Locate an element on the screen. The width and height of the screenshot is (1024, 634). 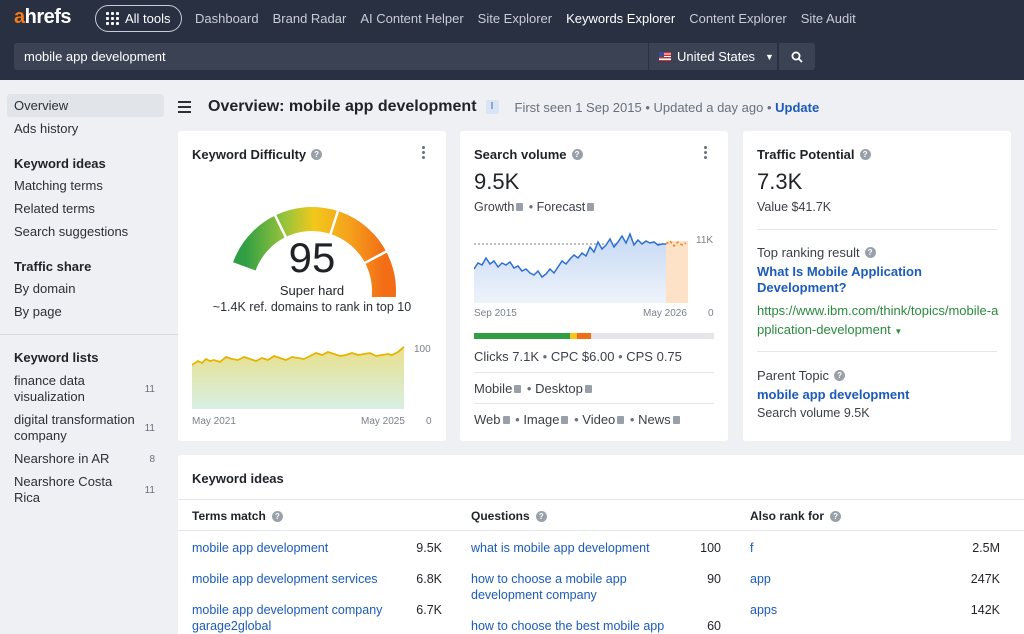
forecast-region is located at coordinates (677, 272).